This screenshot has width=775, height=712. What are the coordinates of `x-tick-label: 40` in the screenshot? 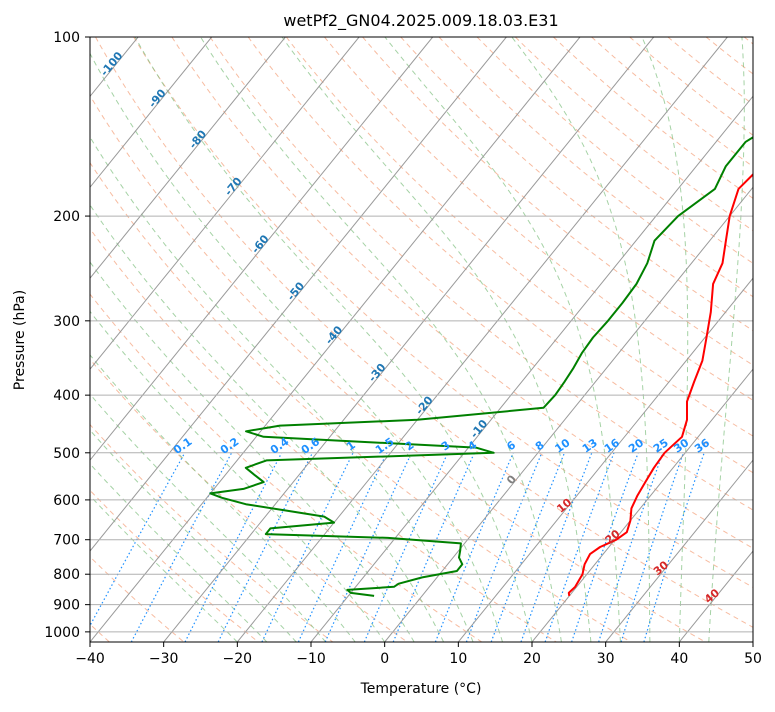 It's located at (679, 659).